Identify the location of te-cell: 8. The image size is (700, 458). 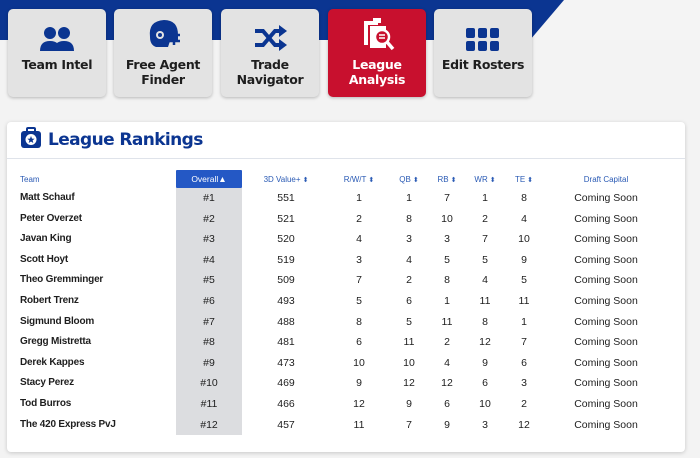
(524, 198).